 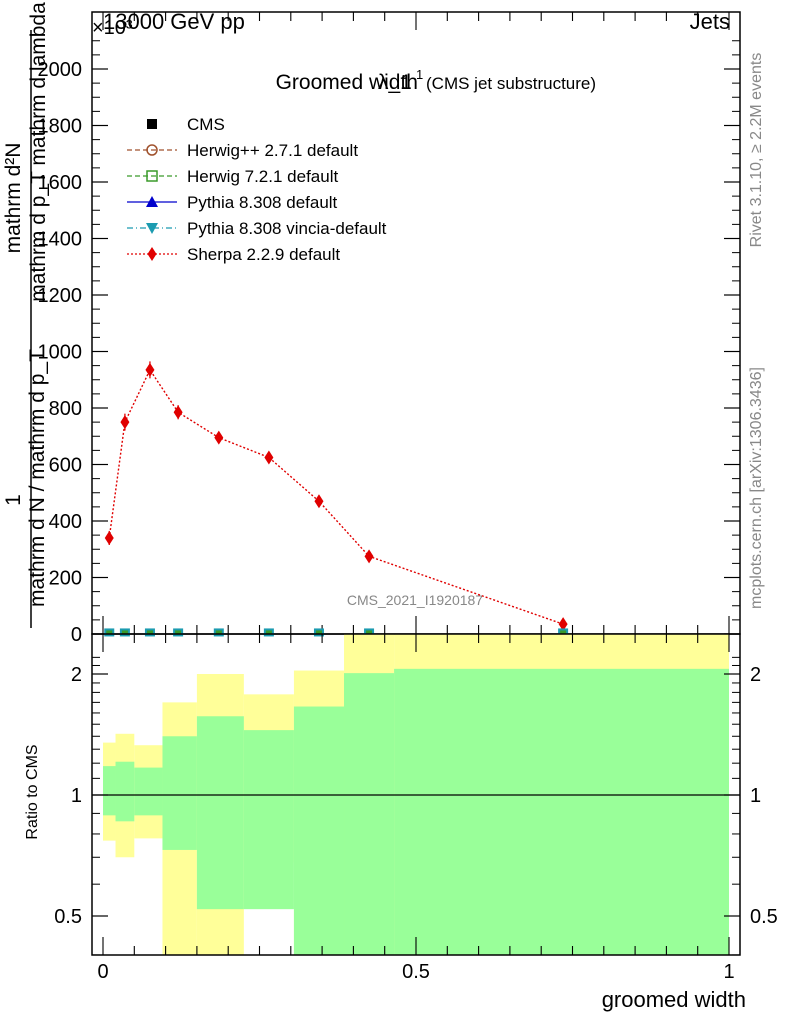 I want to click on ratio-y-label: Ratio to CMS, so click(x=32, y=791).